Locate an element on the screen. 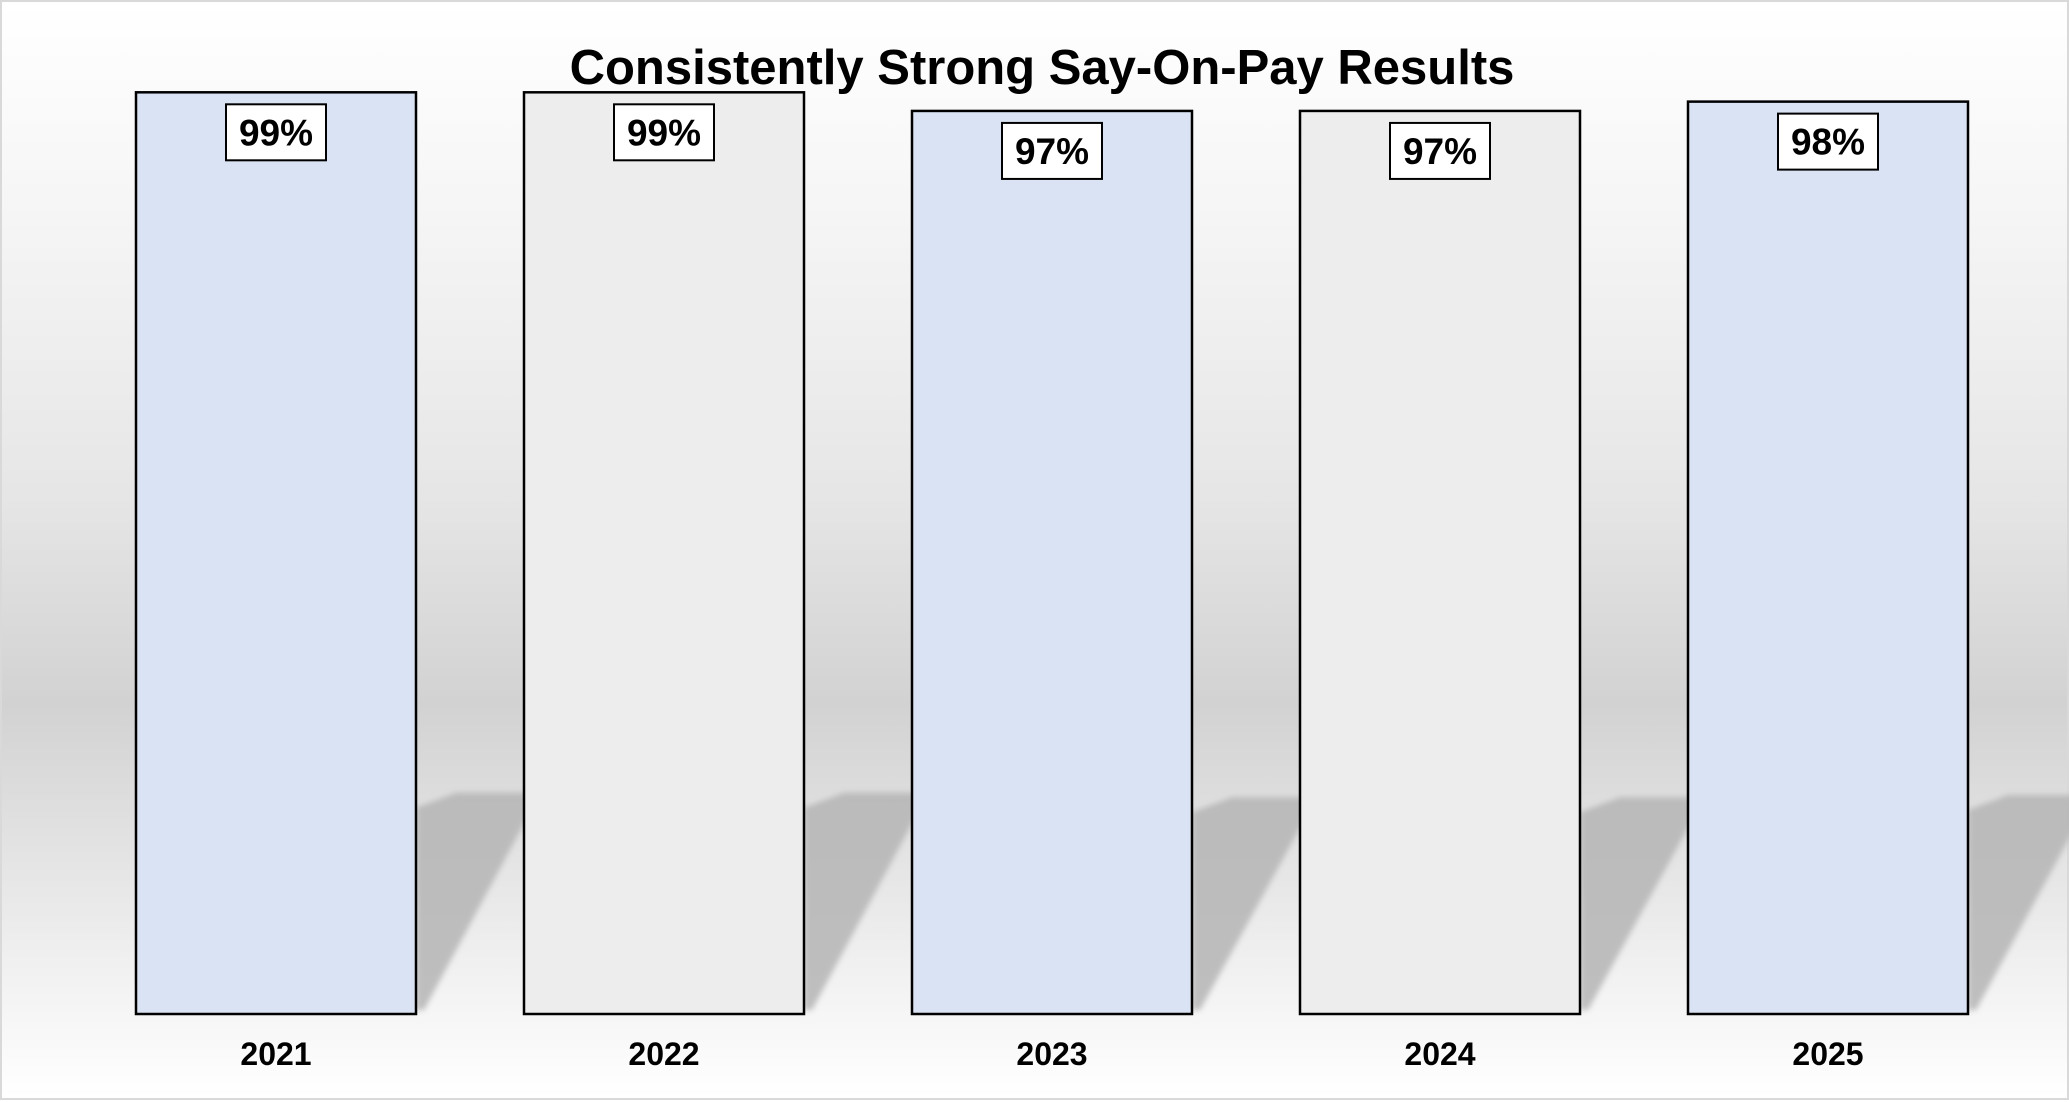 This screenshot has width=2069, height=1102. x-axis-tick-labels: 2021 2022 2023 2024 2025 is located at coordinates (1051, 1054).